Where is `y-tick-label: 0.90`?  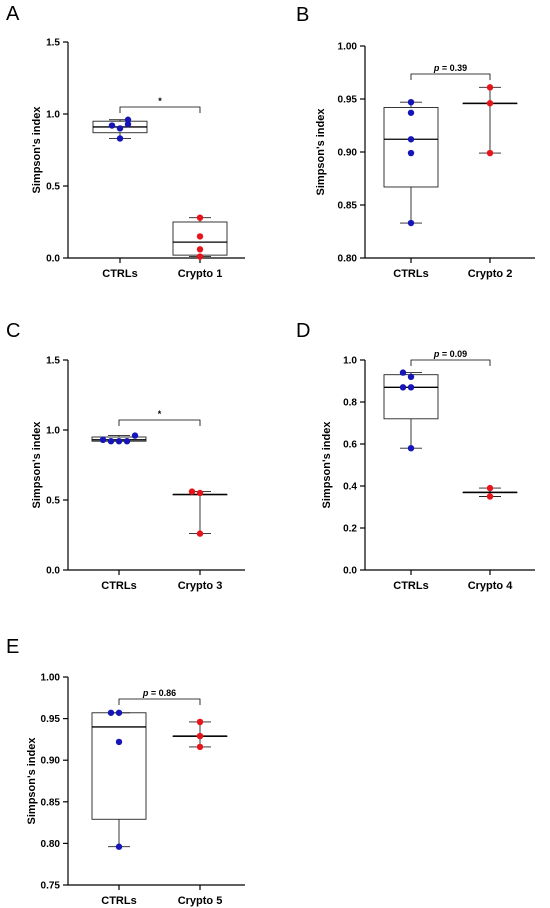
y-tick-label: 0.90 is located at coordinates (51, 761).